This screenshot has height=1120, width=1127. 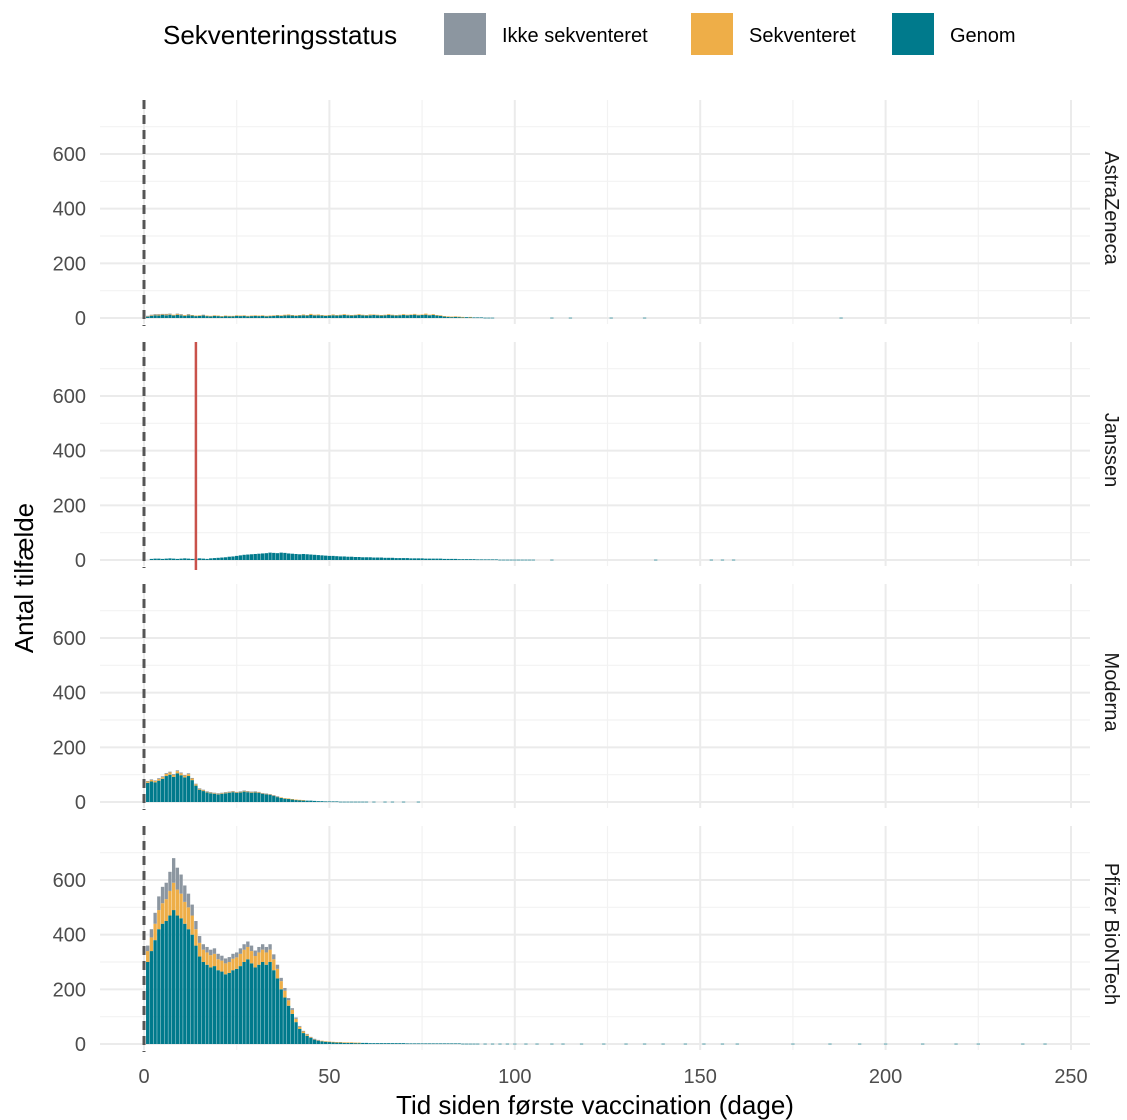 I want to click on y-tick-label: 0, so click(x=80, y=1045).